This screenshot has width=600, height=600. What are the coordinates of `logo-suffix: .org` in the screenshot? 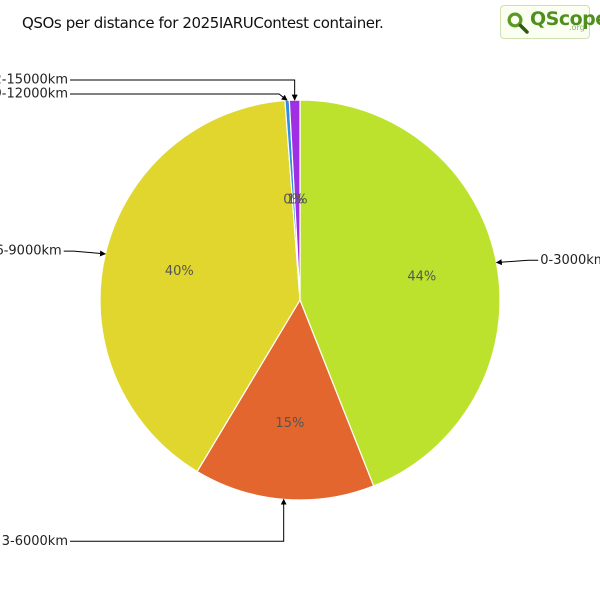 It's located at (577, 27).